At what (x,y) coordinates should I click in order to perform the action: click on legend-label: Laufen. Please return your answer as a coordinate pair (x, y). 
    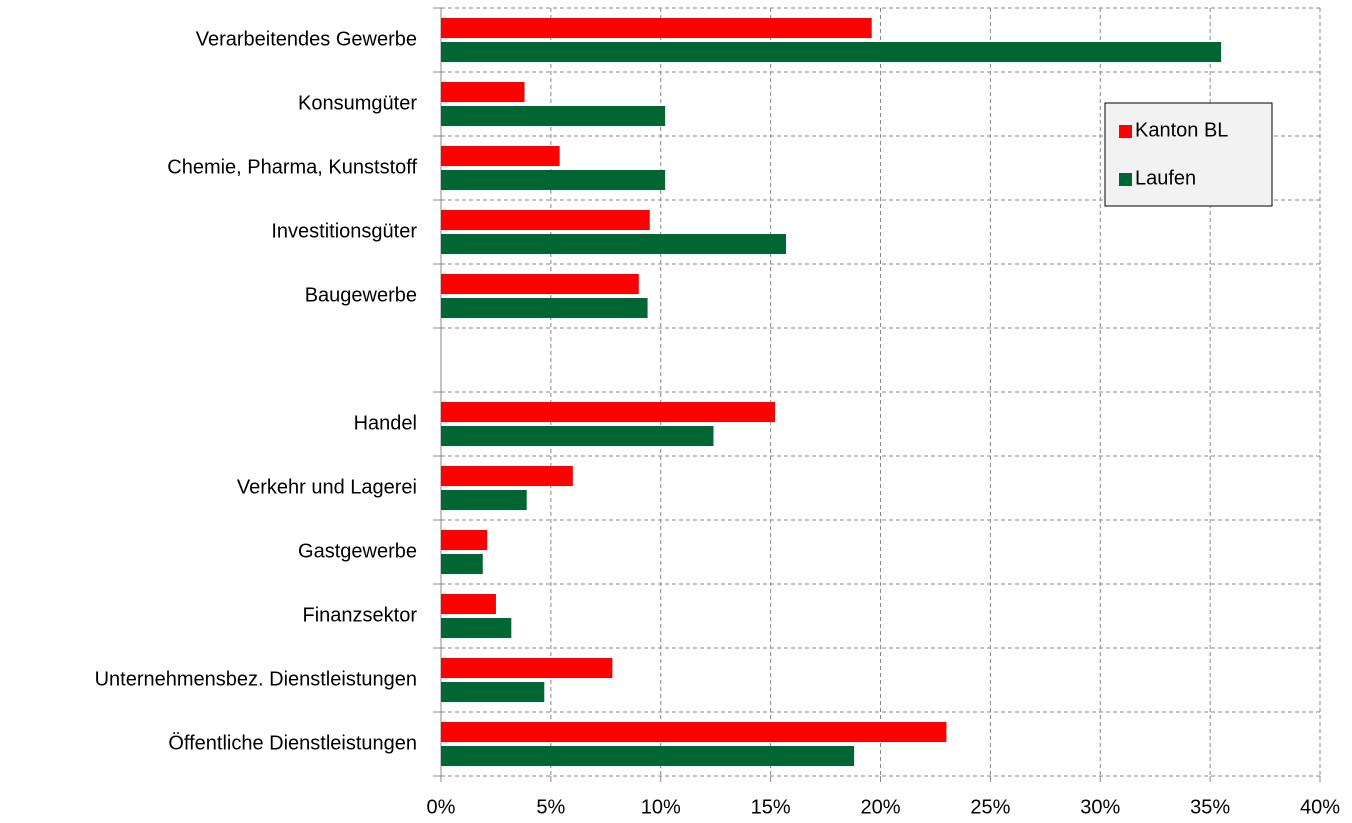
    Looking at the image, I should click on (1165, 178).